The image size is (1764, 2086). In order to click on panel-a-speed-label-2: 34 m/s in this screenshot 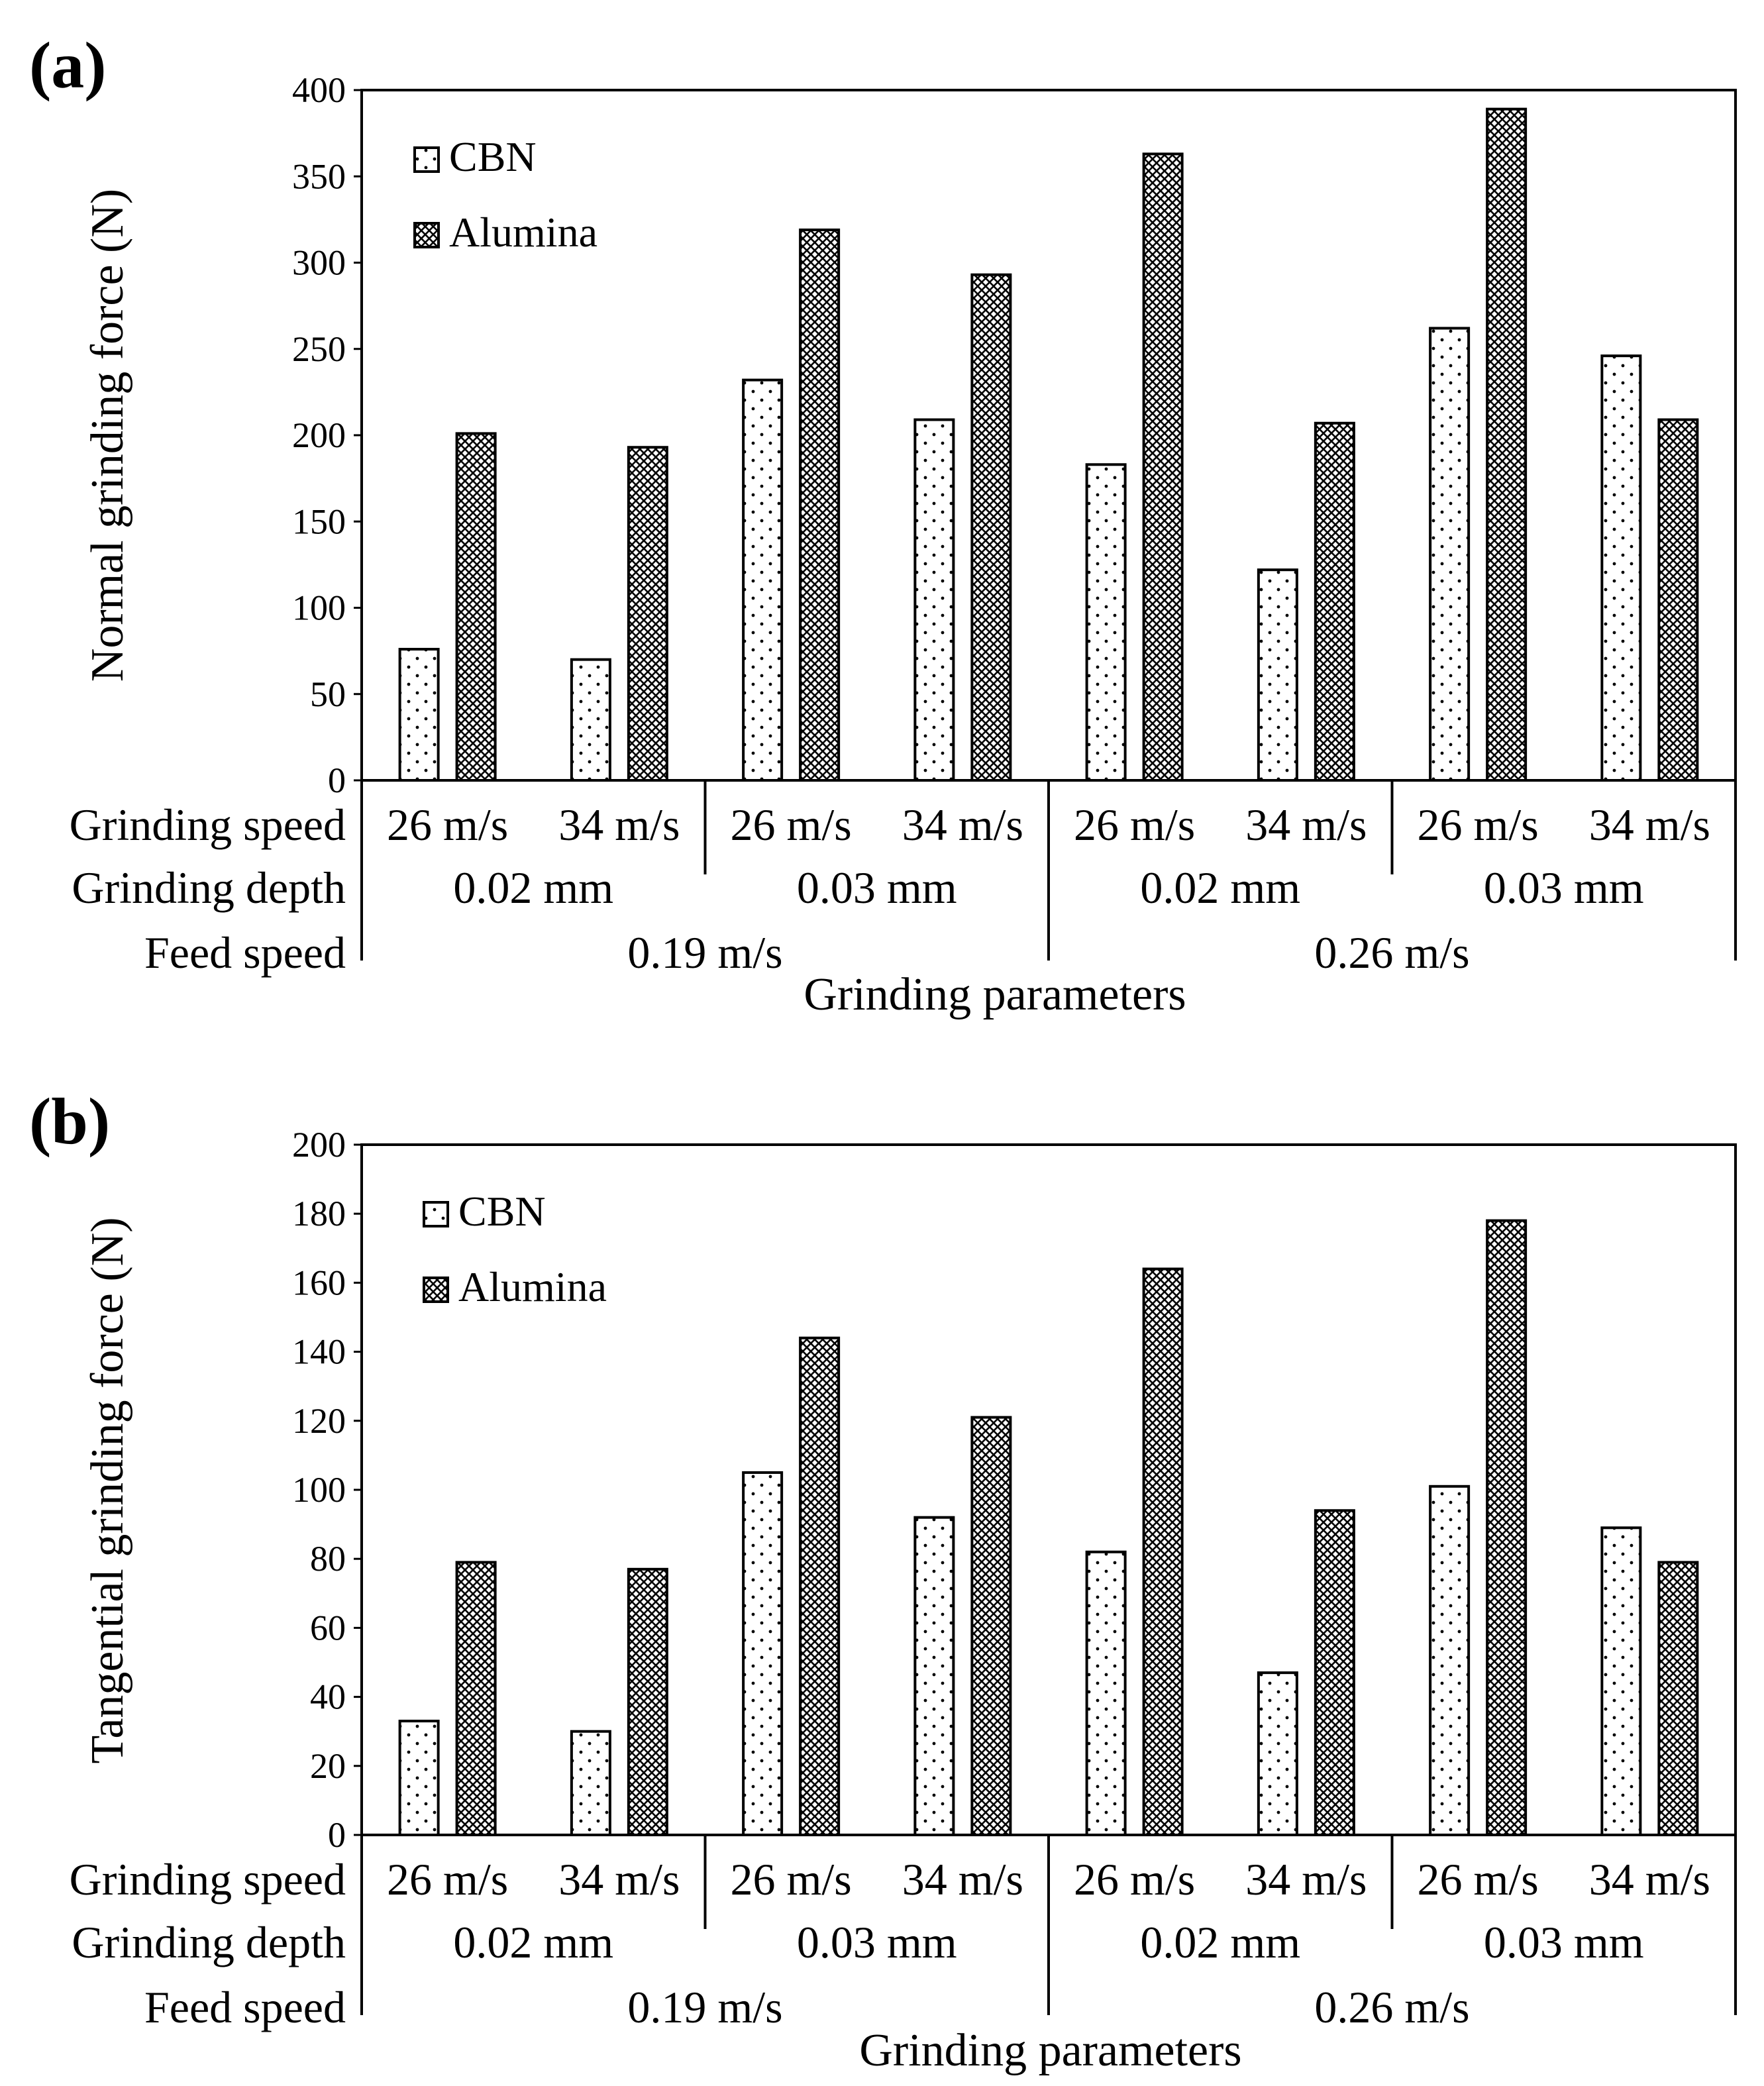, I will do `click(619, 825)`.